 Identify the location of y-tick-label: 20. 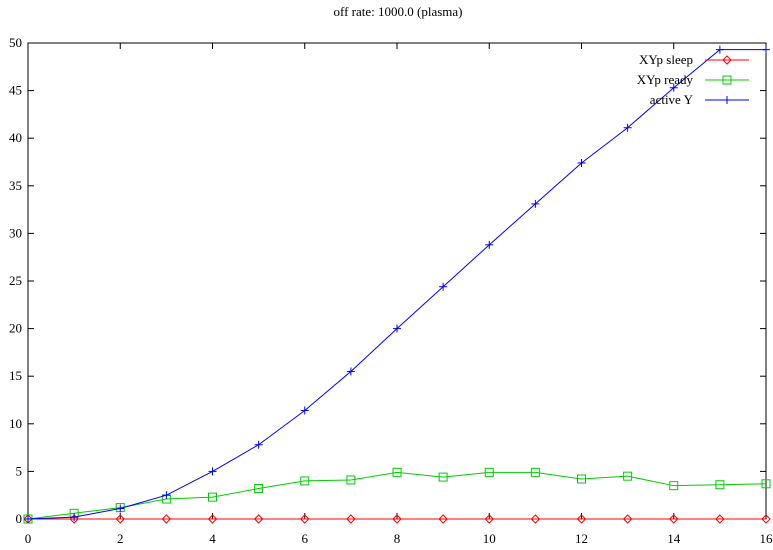
(15, 328).